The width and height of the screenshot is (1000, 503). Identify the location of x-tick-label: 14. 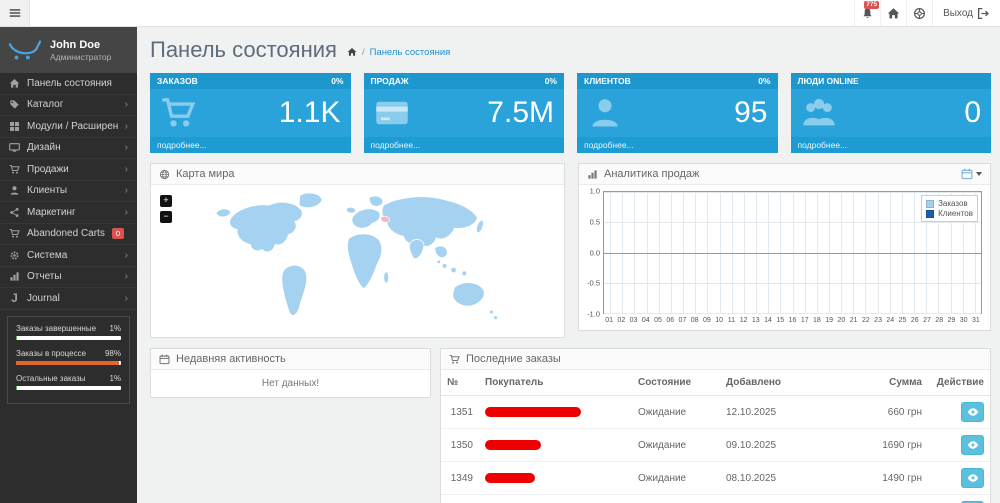
(768, 320).